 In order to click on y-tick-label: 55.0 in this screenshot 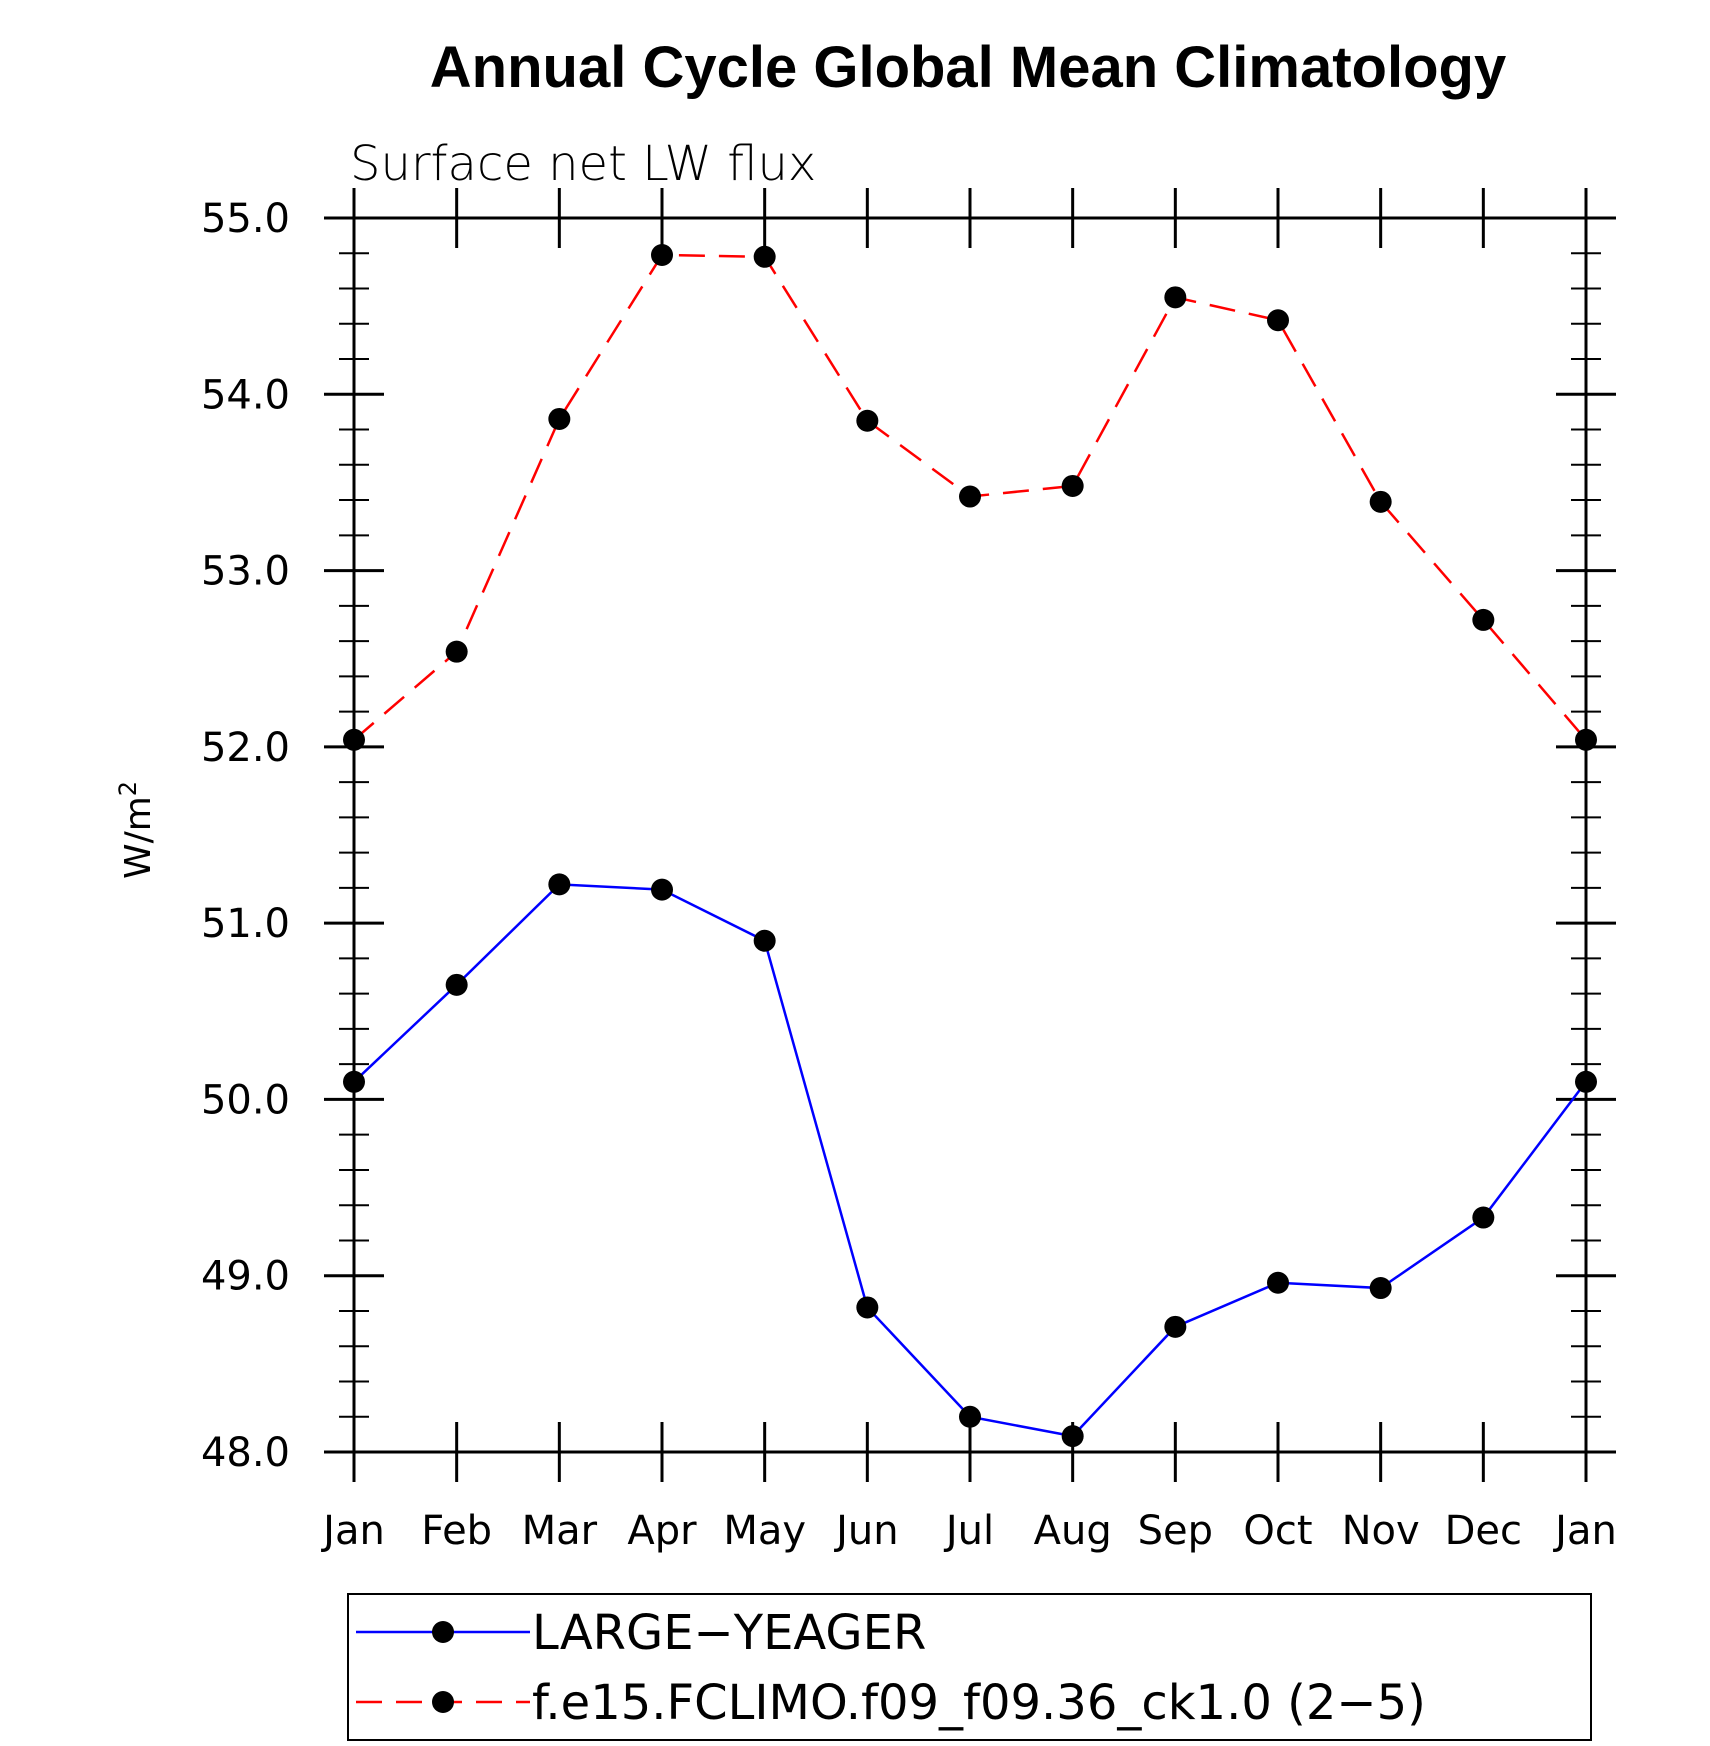, I will do `click(245, 219)`.